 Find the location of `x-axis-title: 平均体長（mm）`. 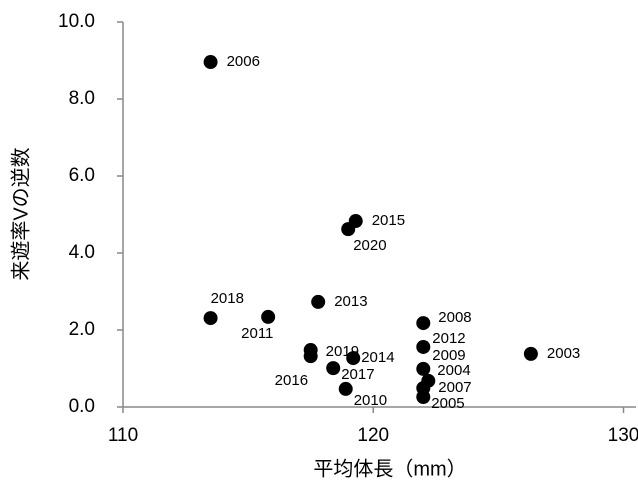

x-axis-title: 平均体長（mm） is located at coordinates (389, 468).